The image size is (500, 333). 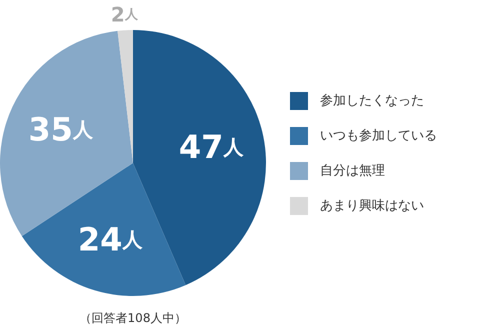 I want to click on data-label: 24人, so click(x=111, y=239).